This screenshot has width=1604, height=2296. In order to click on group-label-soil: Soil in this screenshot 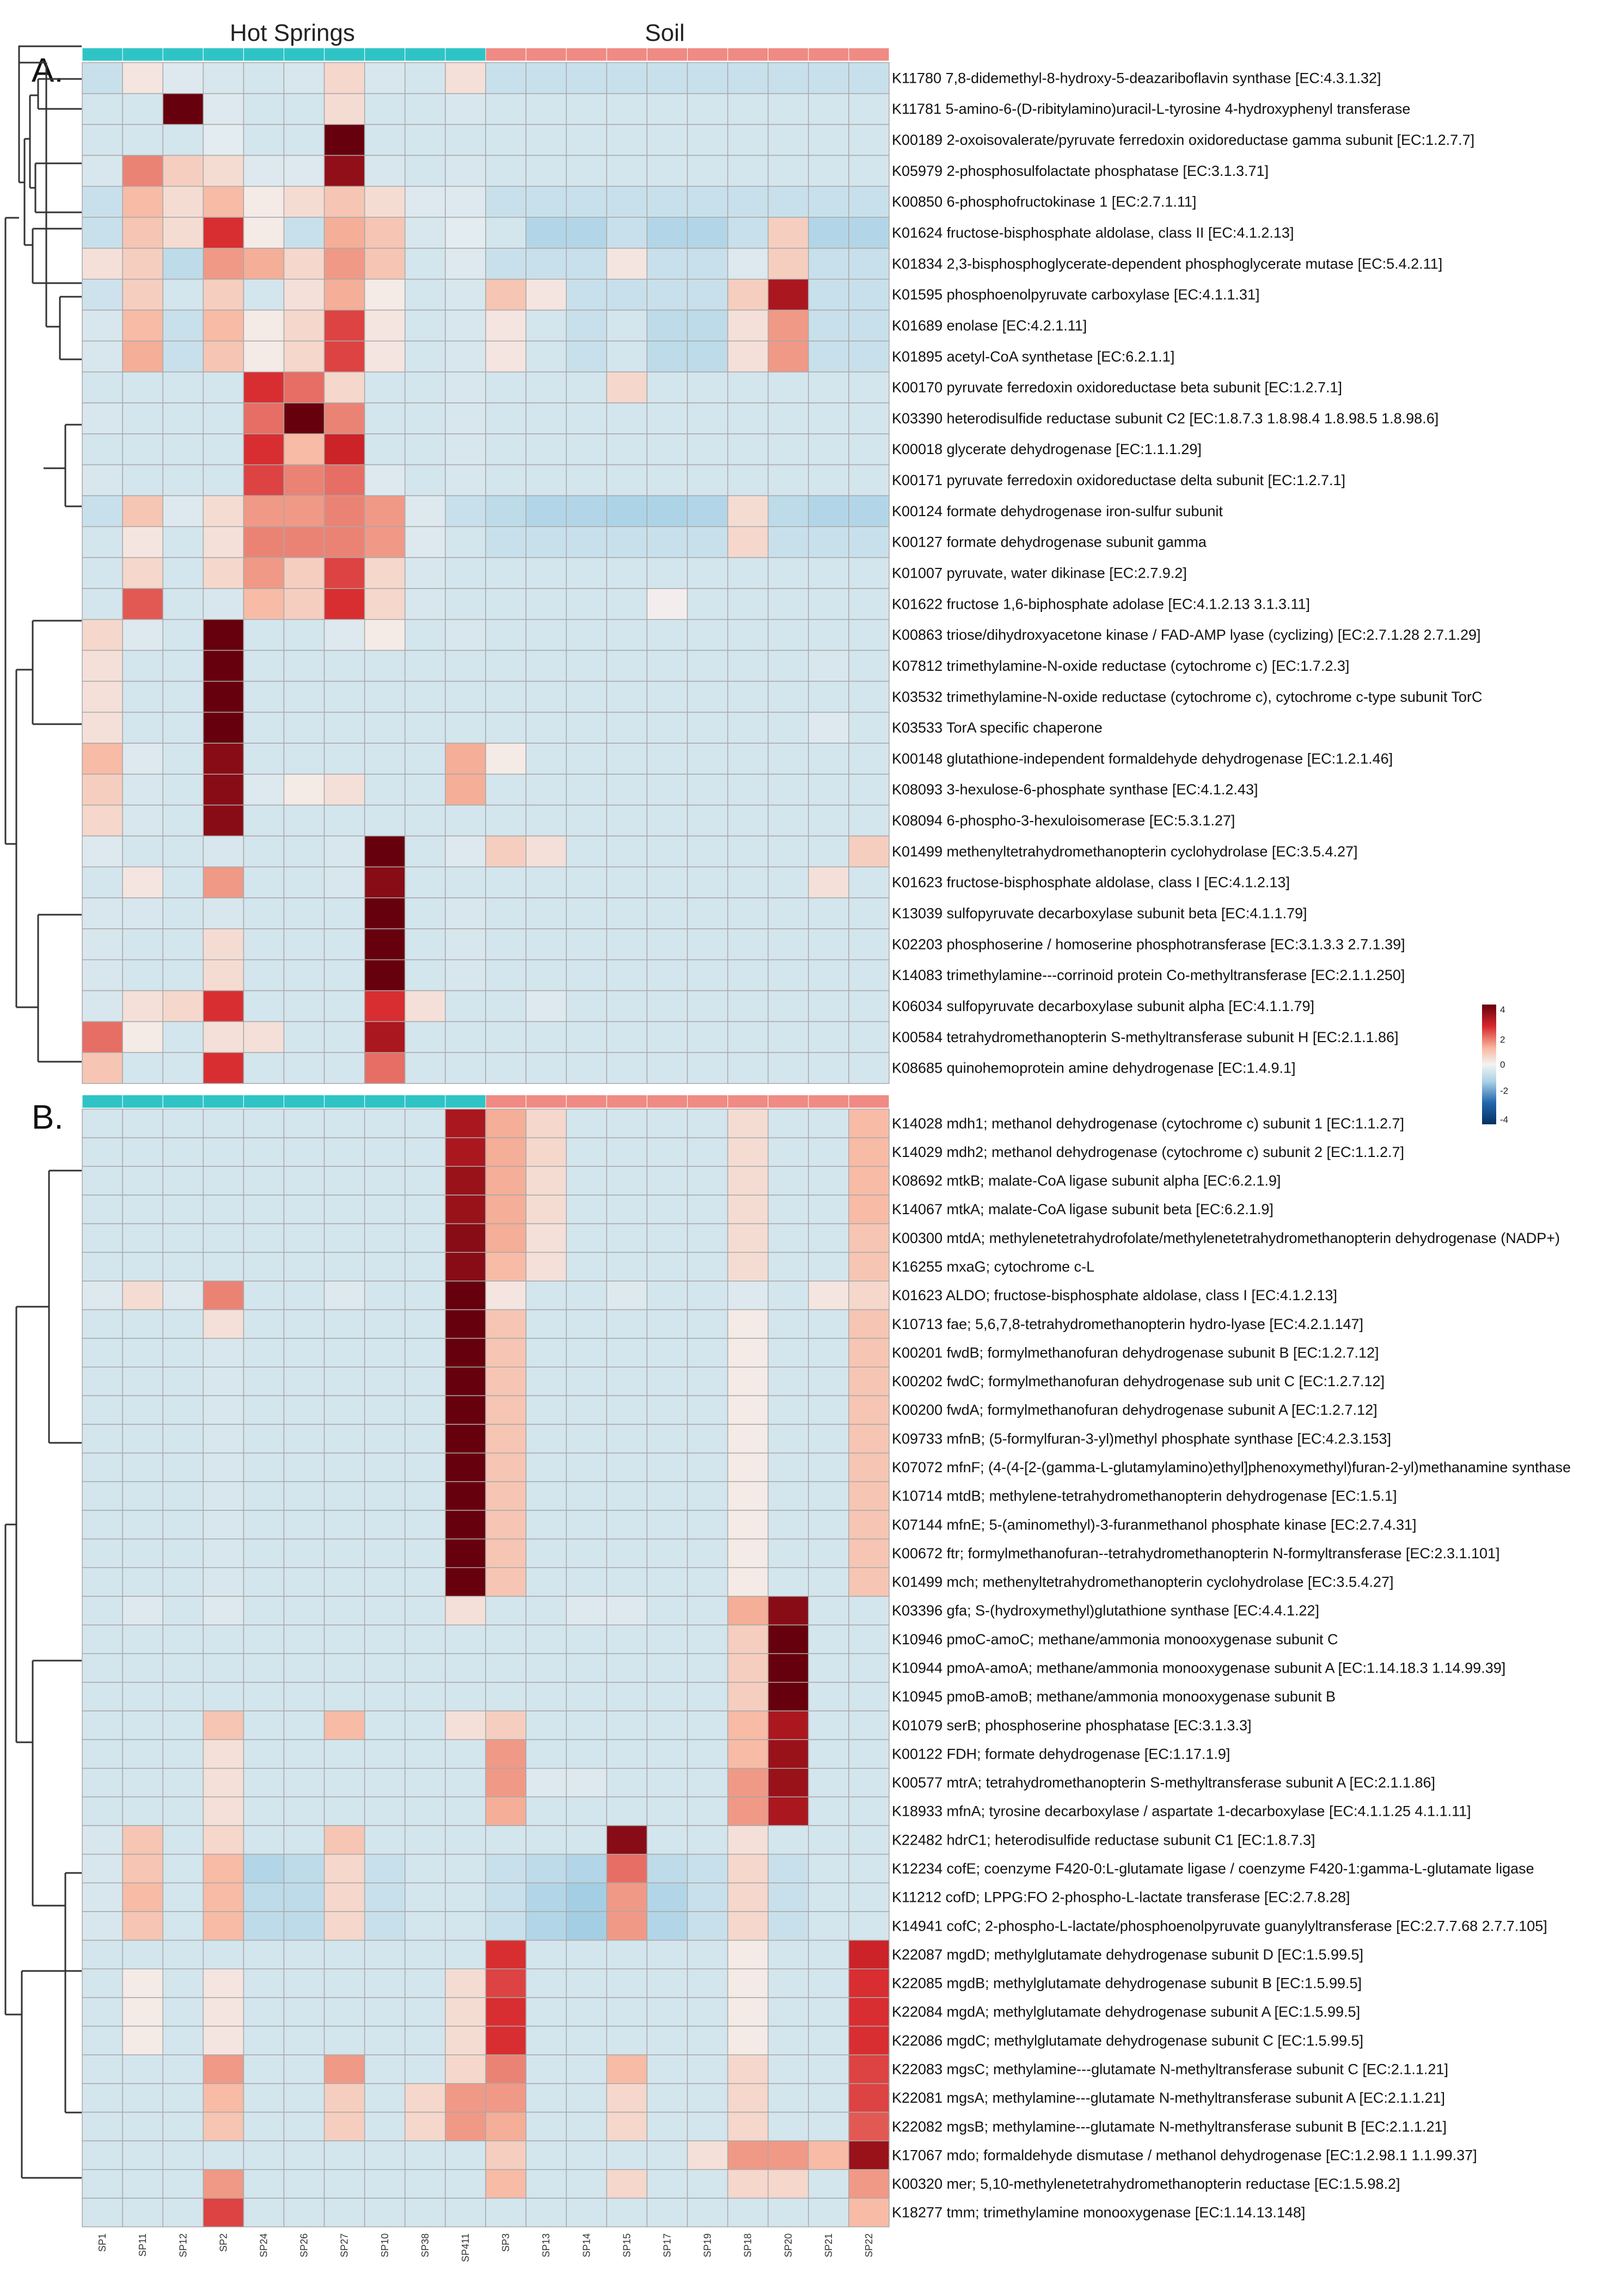, I will do `click(664, 33)`.